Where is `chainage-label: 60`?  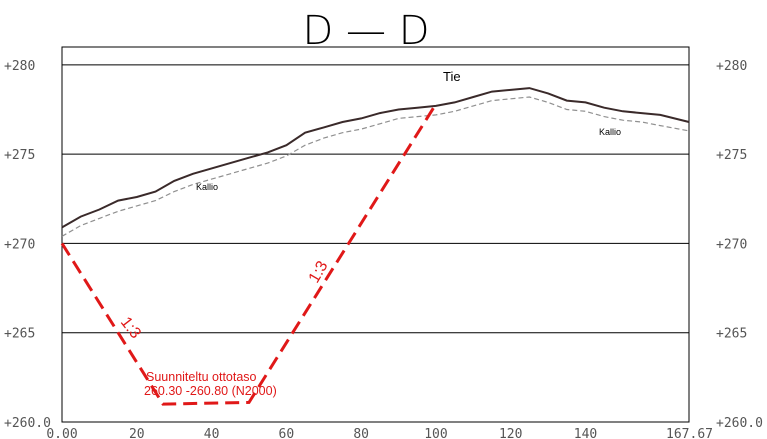
chainage-label: 60 is located at coordinates (287, 433).